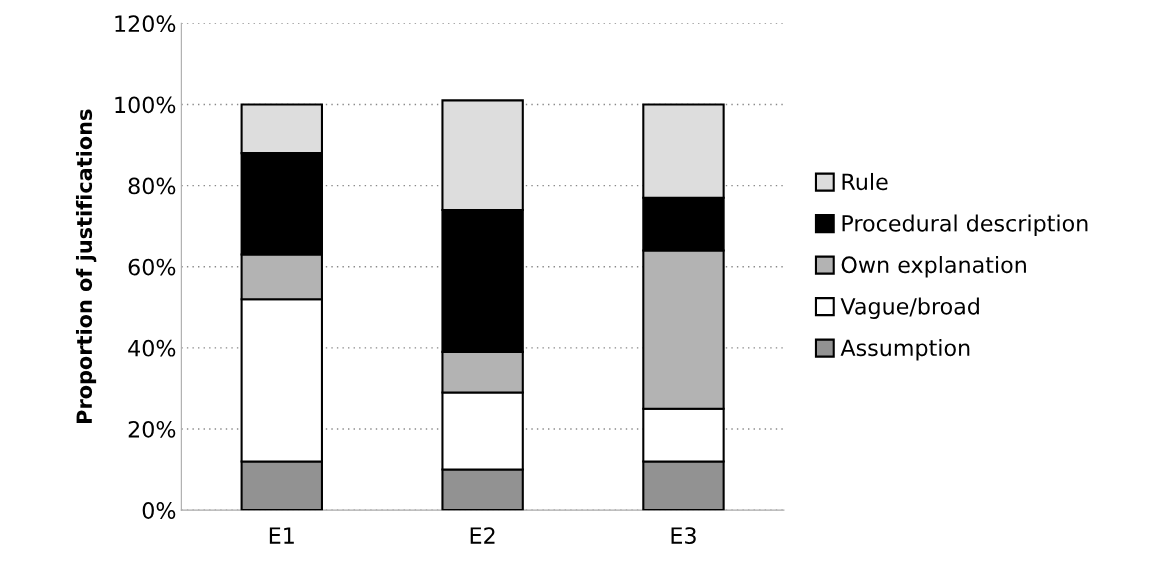  Describe the element at coordinates (683, 535) in the screenshot. I see `x-tick-label: E3` at that location.